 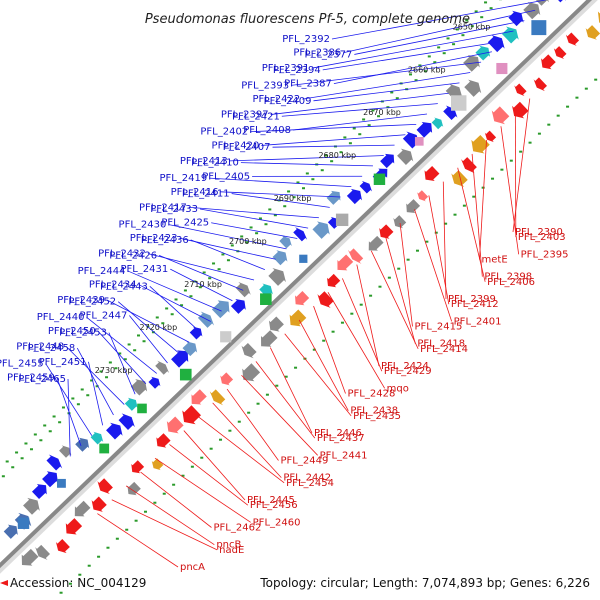 I want to click on gene-label-forward: PFL_2409, so click(x=288, y=101).